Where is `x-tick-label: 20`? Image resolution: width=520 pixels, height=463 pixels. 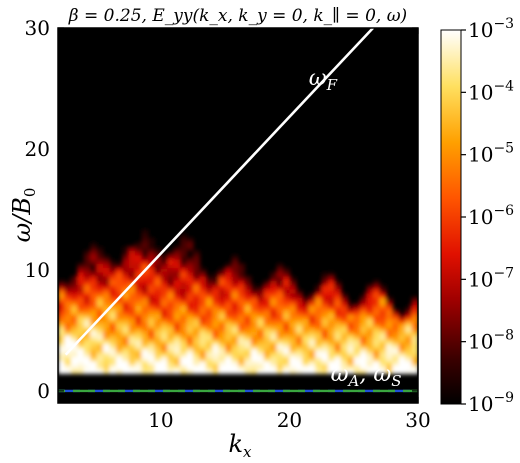
x-tick-label: 20 is located at coordinates (289, 420).